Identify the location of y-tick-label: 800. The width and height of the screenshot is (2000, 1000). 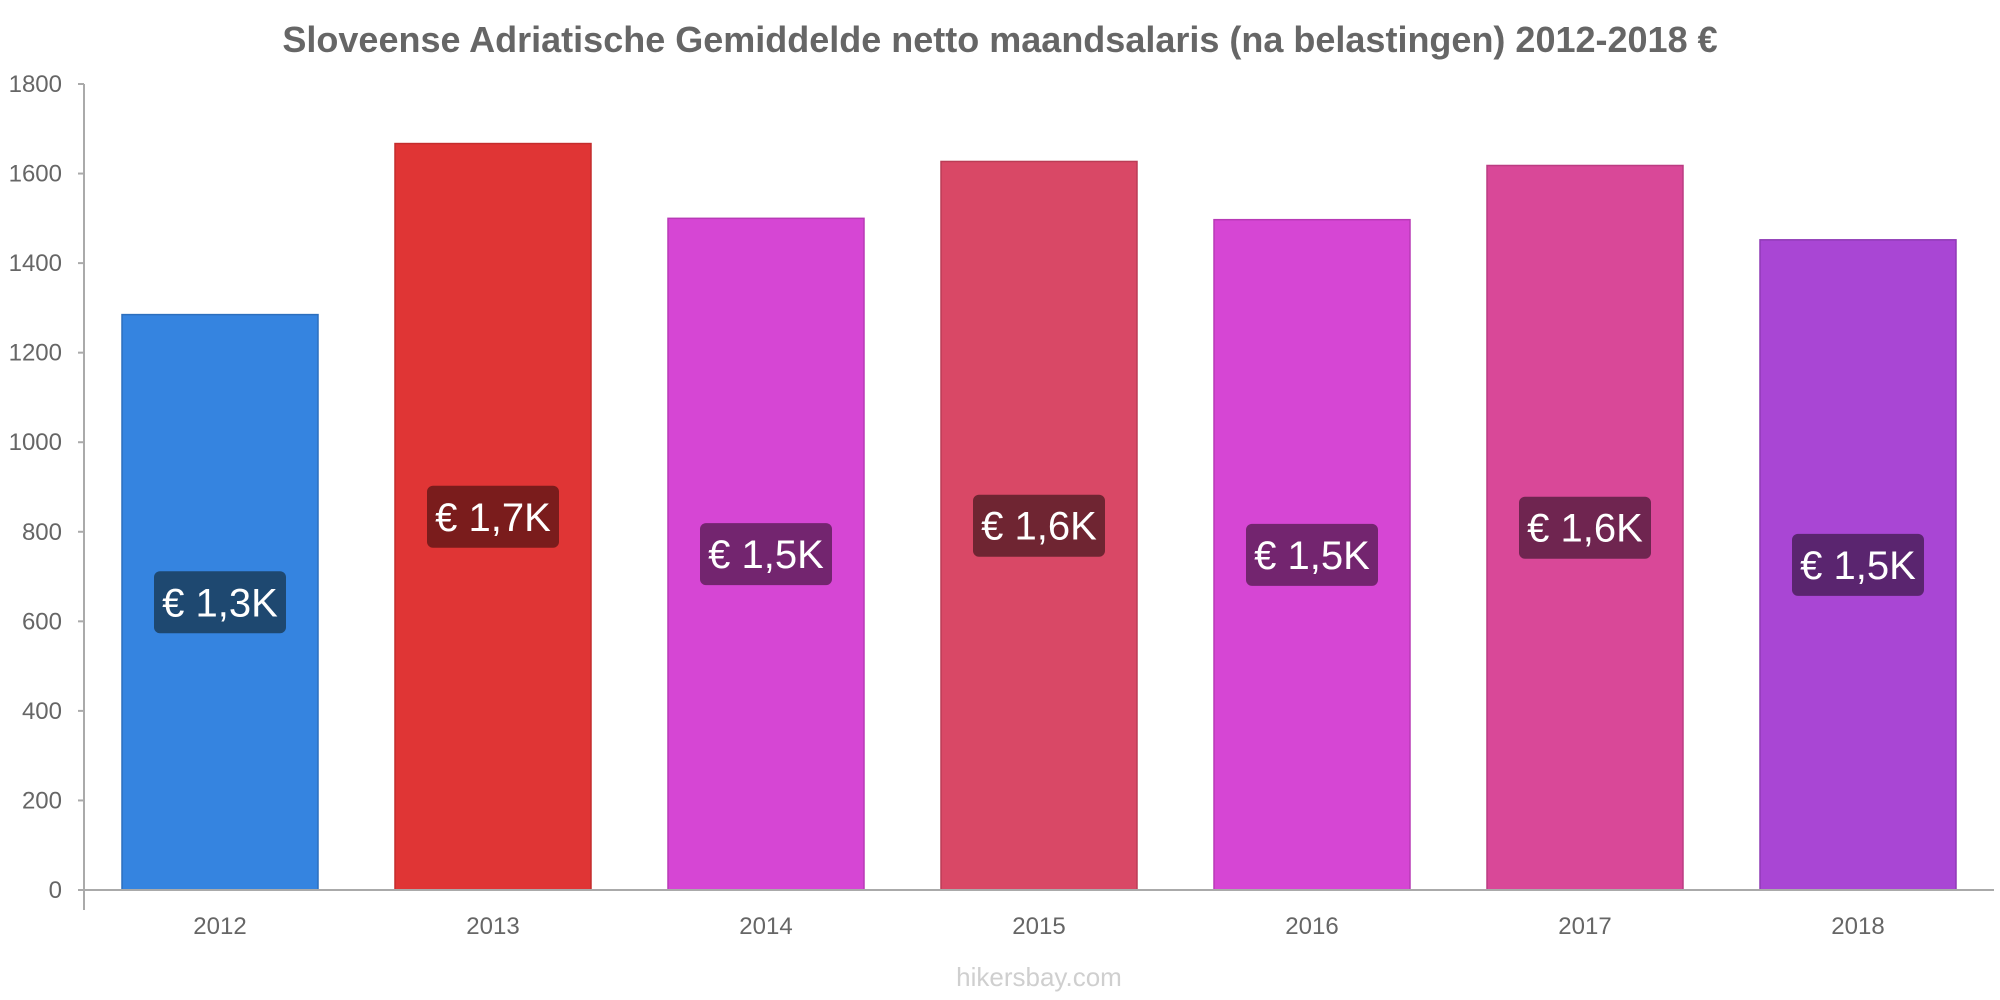
(42, 532).